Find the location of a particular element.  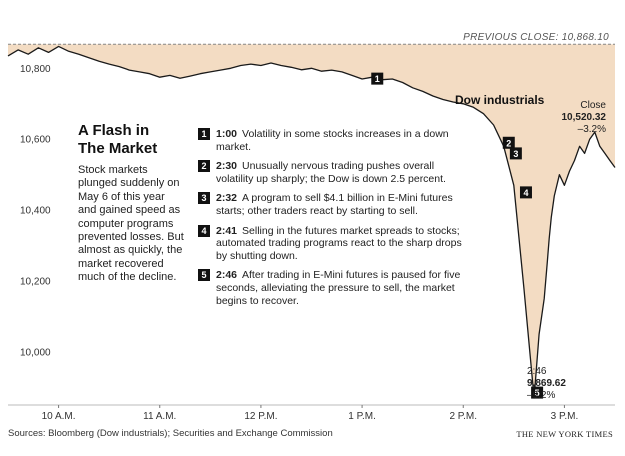

low-annotation-line: 2:46 is located at coordinates (537, 371).